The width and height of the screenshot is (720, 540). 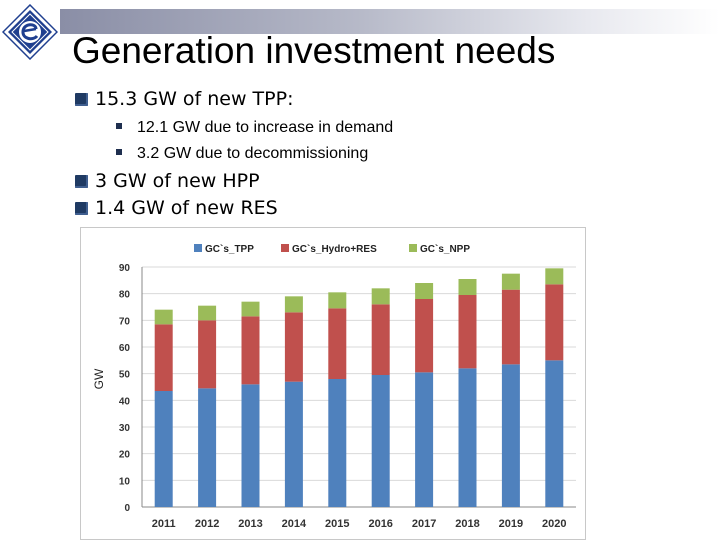 What do you see at coordinates (314, 50) in the screenshot?
I see `slide-title: Generation investment needs` at bounding box center [314, 50].